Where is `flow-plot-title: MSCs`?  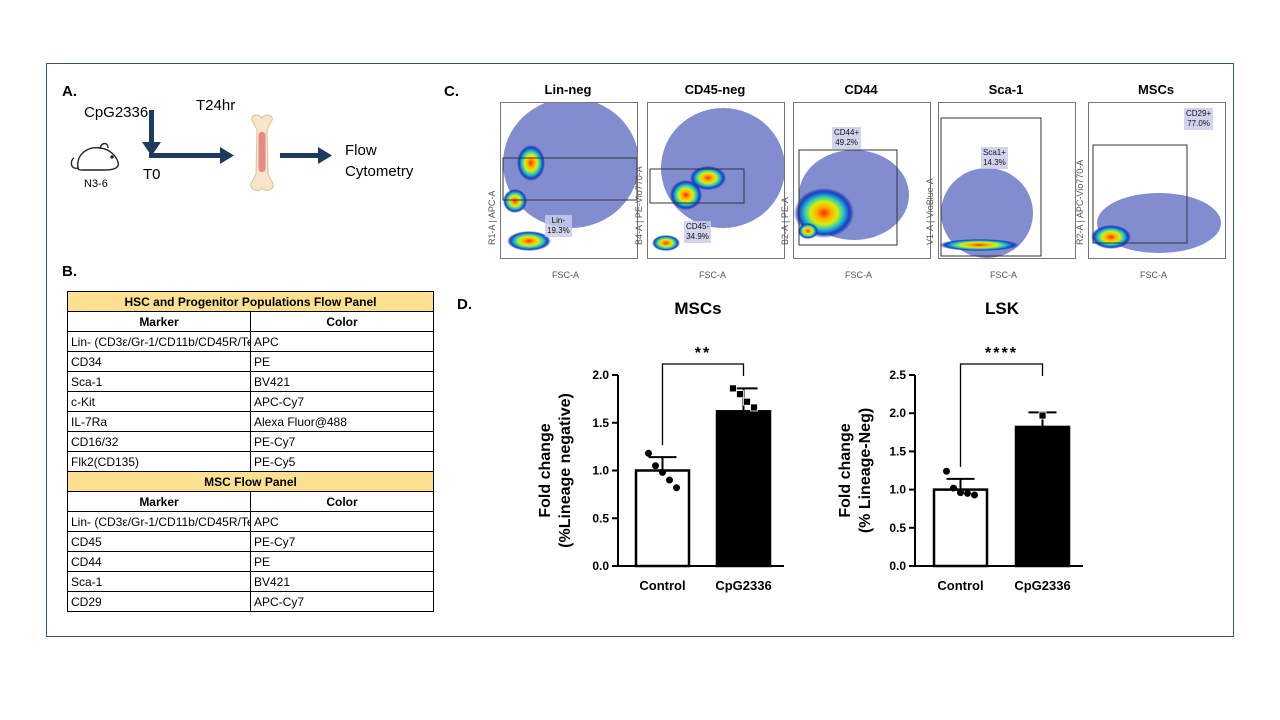 flow-plot-title: MSCs is located at coordinates (1156, 89).